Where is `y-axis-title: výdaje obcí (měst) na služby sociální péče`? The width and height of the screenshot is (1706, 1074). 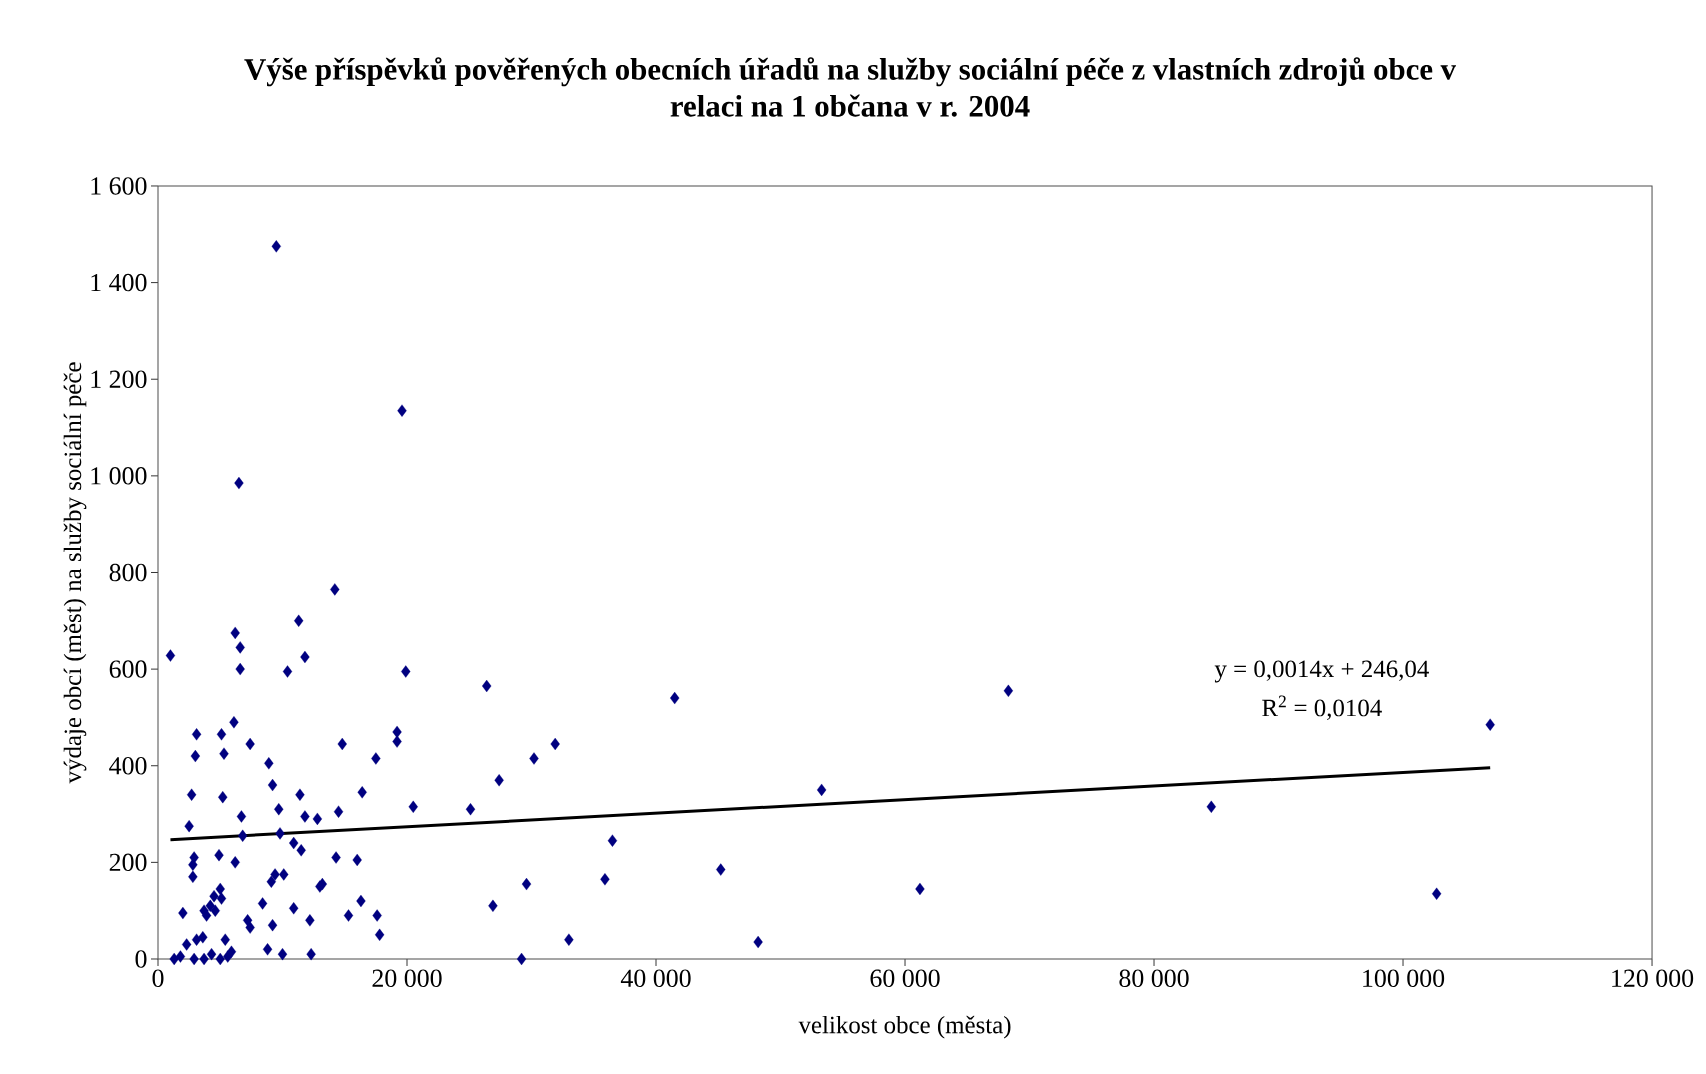
y-axis-title: výdaje obcí (měst) na služby sociální péče is located at coordinates (75, 573).